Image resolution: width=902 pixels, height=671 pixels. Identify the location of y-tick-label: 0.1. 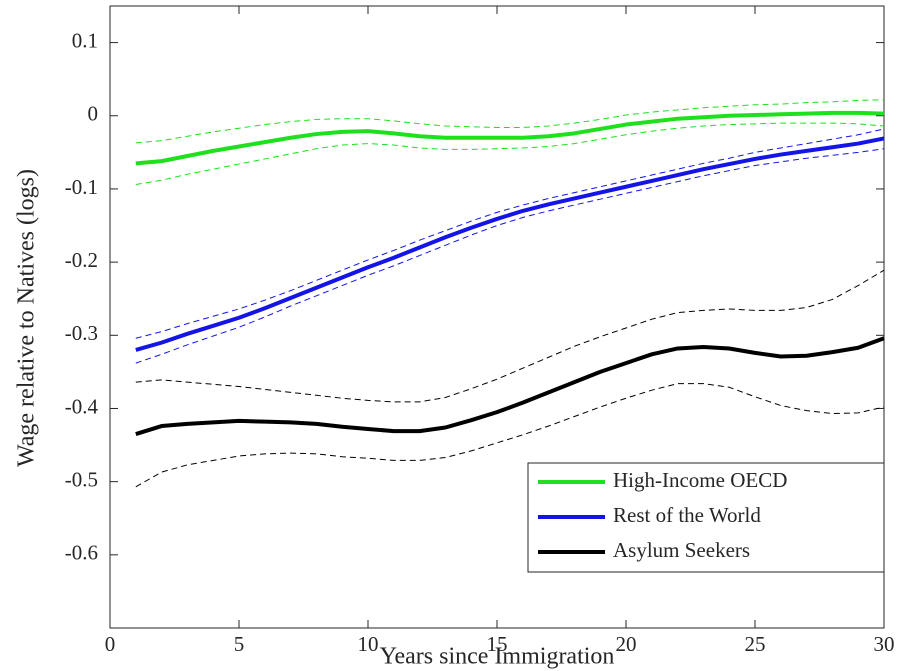
(85, 40).